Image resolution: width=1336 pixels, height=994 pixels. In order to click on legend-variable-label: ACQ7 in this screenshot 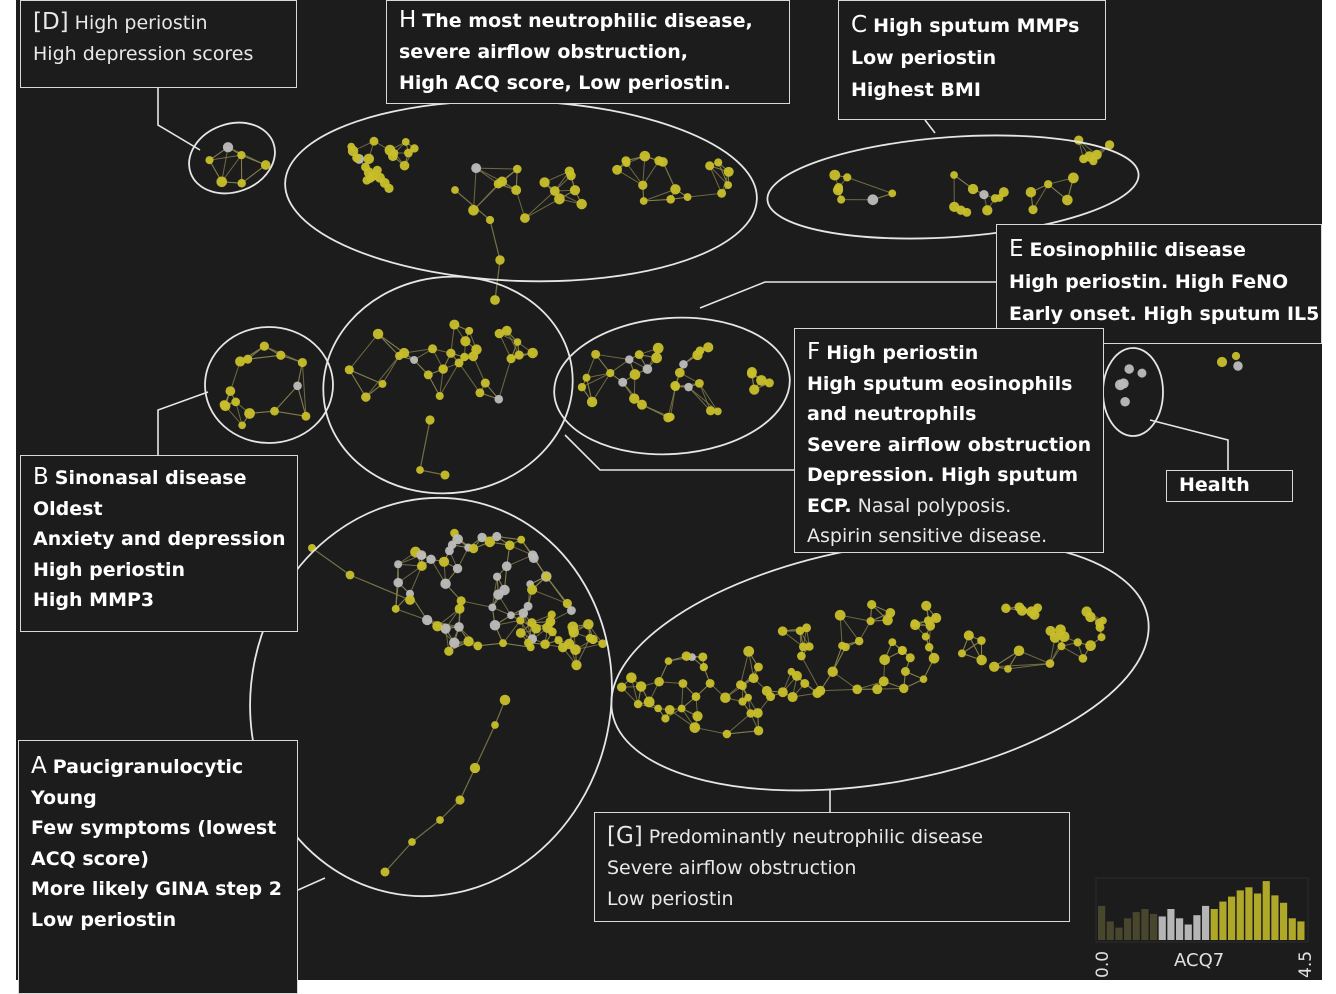, I will do `click(1199, 960)`.